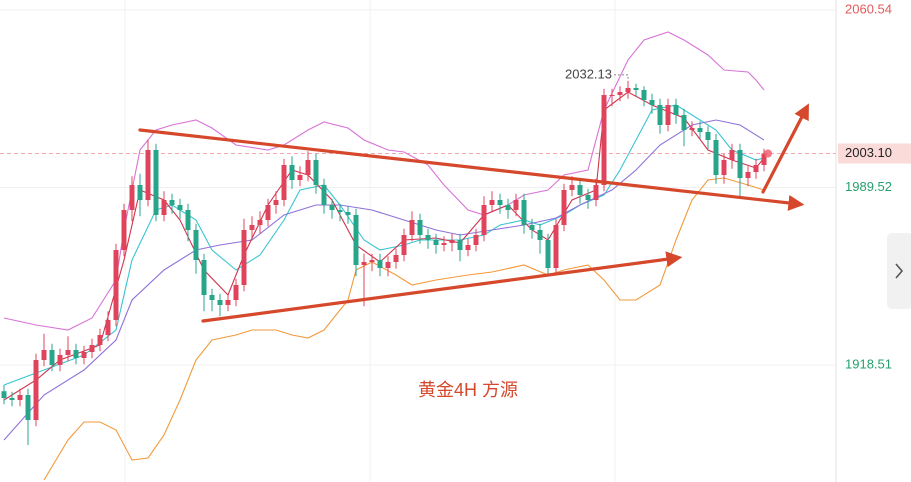 This screenshot has width=911, height=482. I want to click on y-tick-label: 1989.52, so click(868, 186).